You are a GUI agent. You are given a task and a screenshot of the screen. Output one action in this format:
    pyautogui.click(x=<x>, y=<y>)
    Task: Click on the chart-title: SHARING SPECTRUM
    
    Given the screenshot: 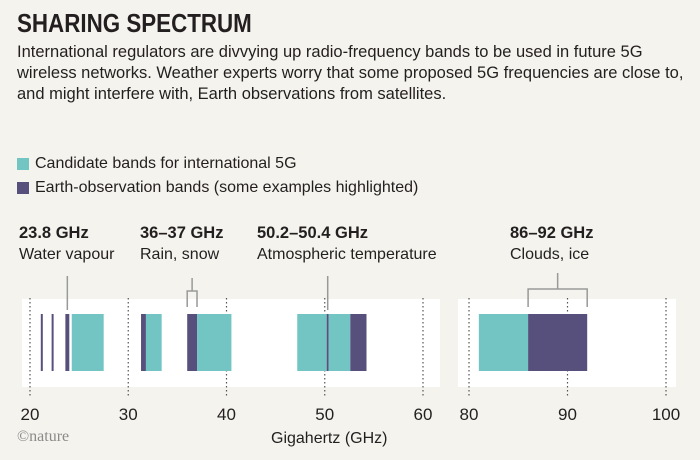 What is the action you would take?
    pyautogui.click(x=134, y=23)
    